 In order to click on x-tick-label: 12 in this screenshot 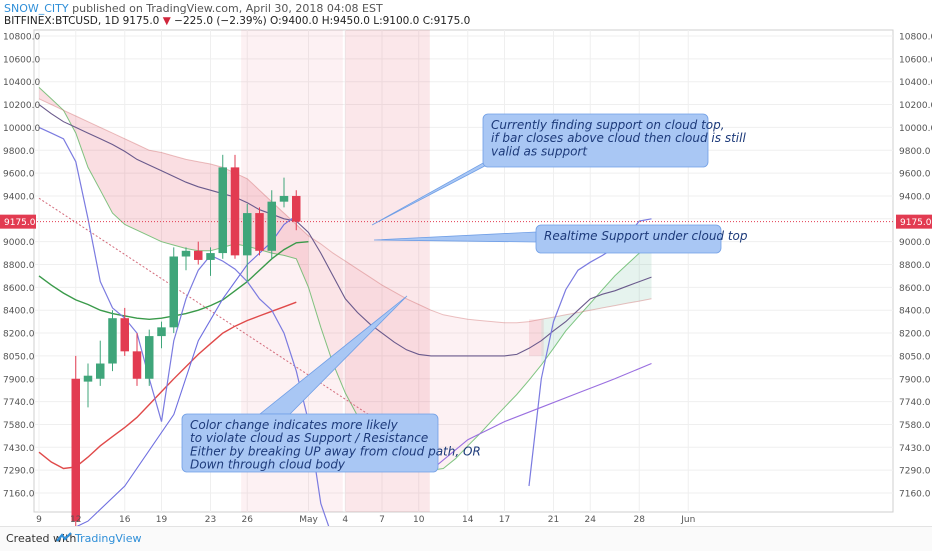, I will do `click(75, 520)`.